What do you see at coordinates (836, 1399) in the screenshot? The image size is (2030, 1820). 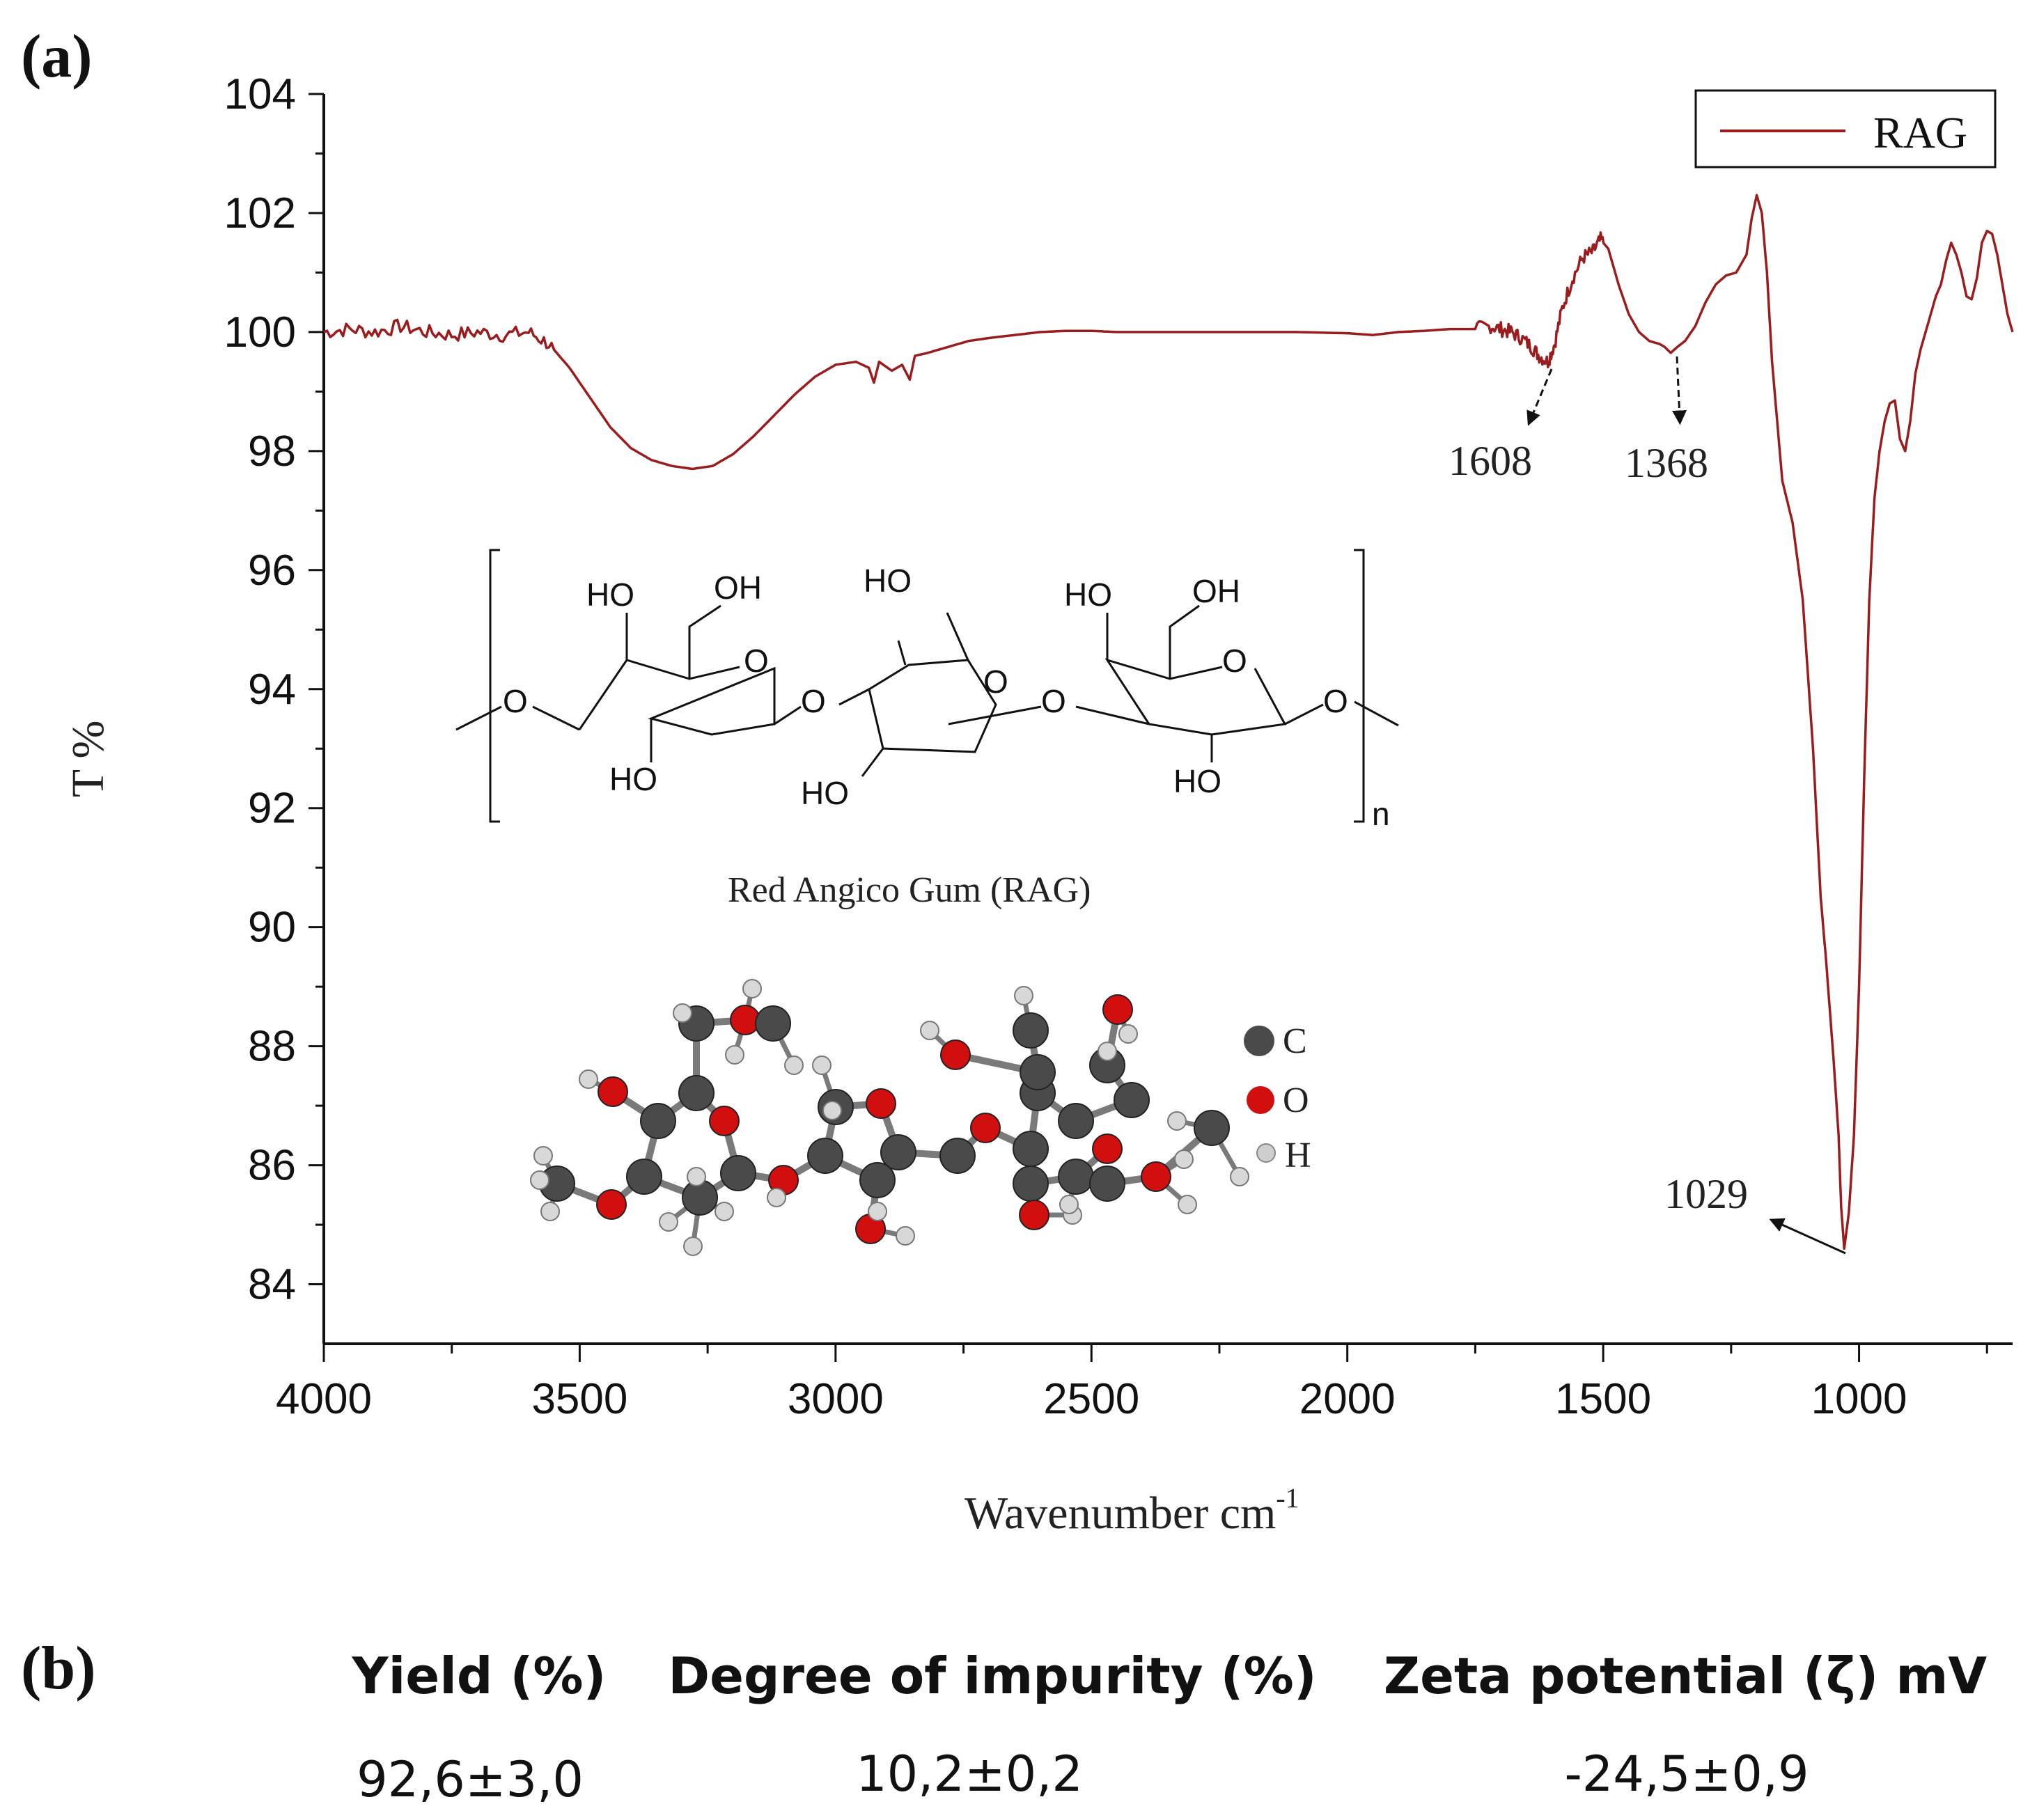 I see `x-tick-label: 3000` at bounding box center [836, 1399].